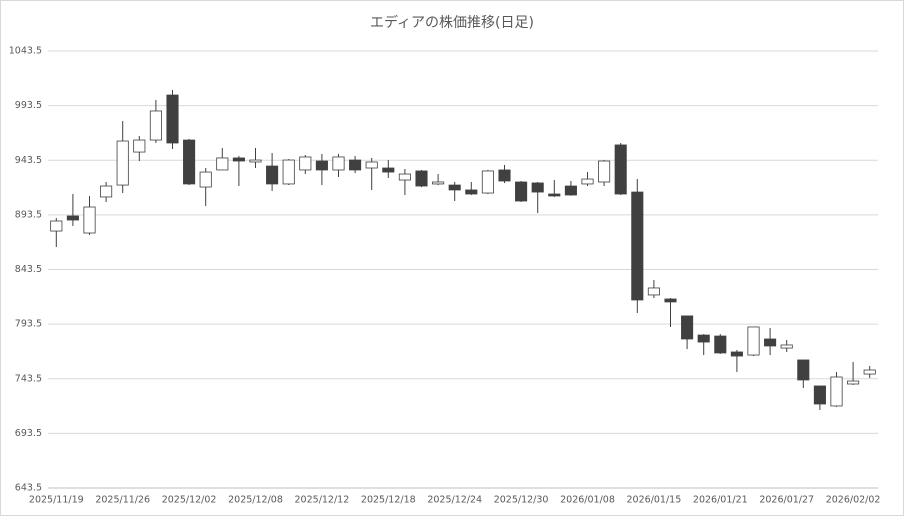 Image resolution: width=904 pixels, height=516 pixels. I want to click on x-tick-label: 2025/11/26, so click(122, 500).